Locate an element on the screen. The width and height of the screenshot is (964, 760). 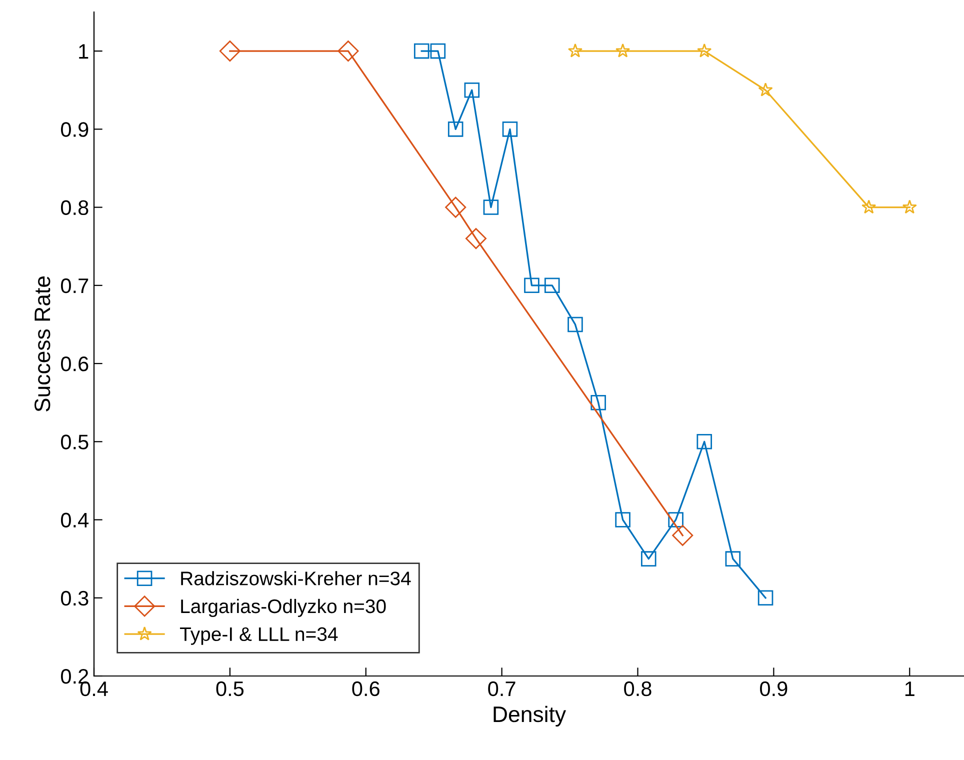
y-tick-label: 0.3 is located at coordinates (74, 598).